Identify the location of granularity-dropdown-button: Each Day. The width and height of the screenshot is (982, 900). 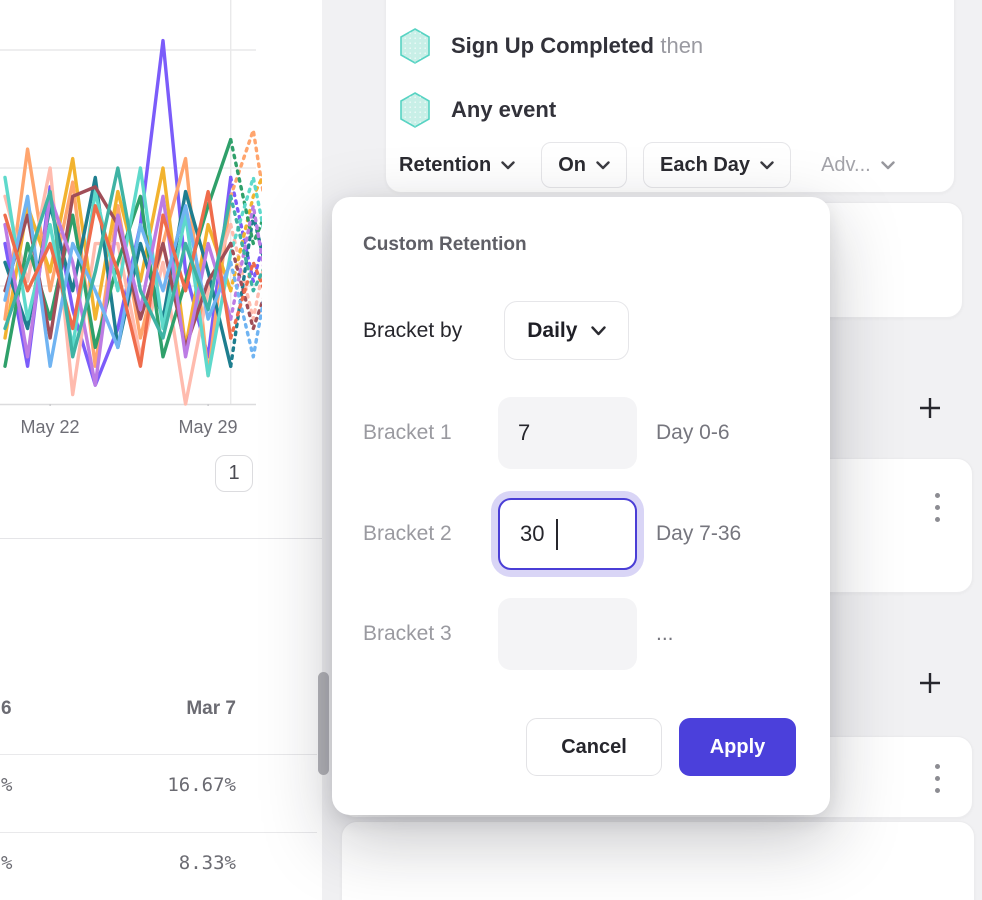
(717, 165).